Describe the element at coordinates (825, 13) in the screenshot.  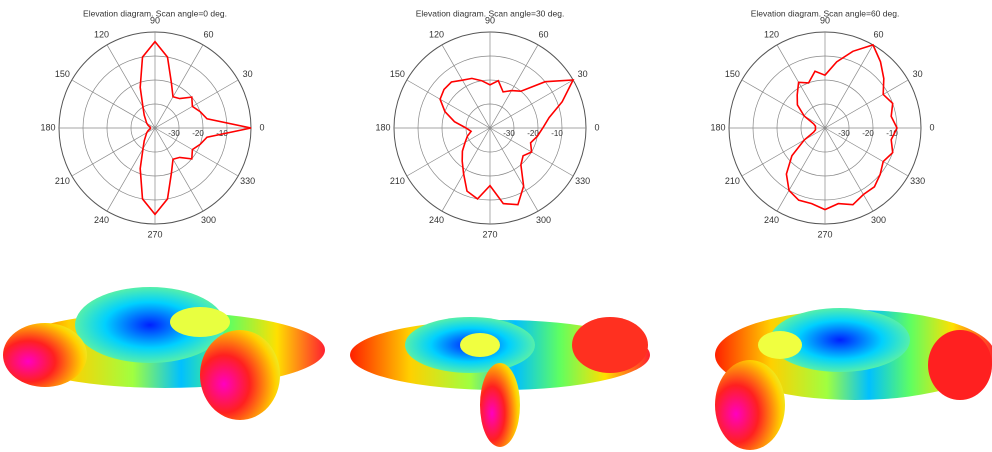
I see `chart-title: Elevation diagram. Scan angle=60 deg.` at that location.